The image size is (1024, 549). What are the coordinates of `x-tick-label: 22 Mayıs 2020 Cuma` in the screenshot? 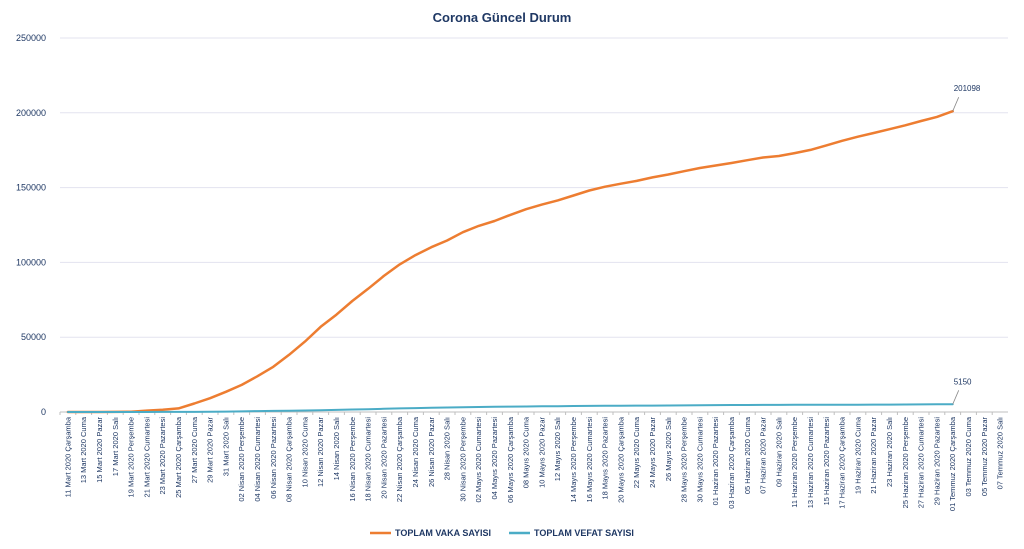 It's located at (636, 452).